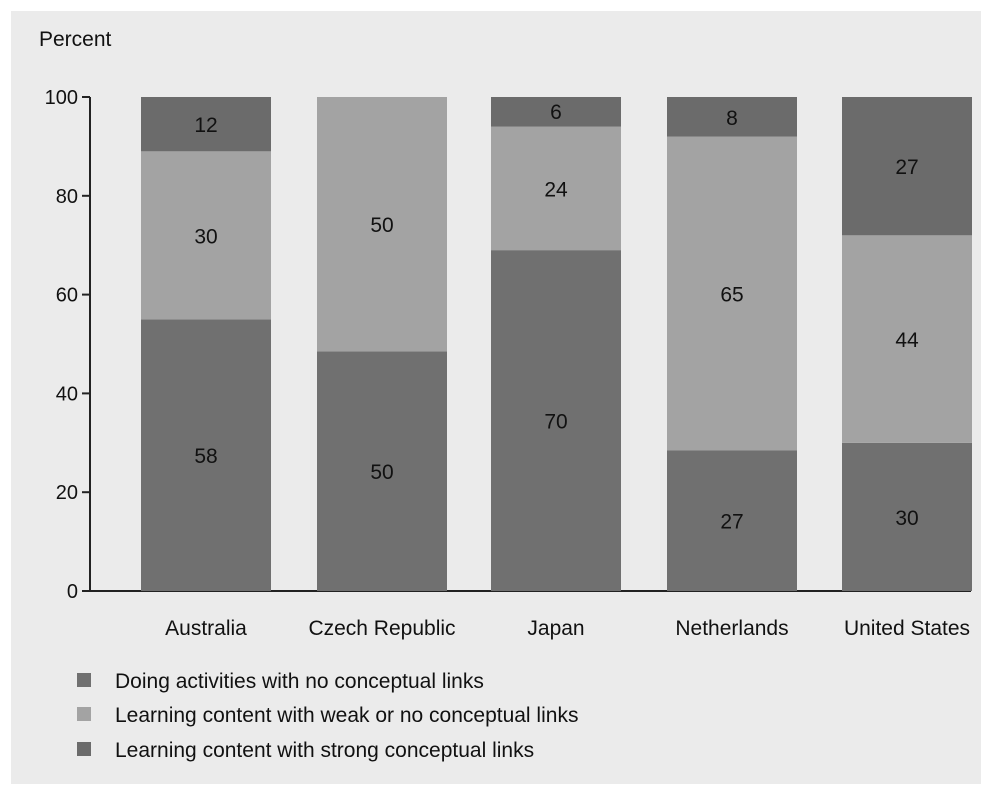 The height and width of the screenshot is (795, 992). Describe the element at coordinates (206, 628) in the screenshot. I see `x-tick-label: Australia` at that location.